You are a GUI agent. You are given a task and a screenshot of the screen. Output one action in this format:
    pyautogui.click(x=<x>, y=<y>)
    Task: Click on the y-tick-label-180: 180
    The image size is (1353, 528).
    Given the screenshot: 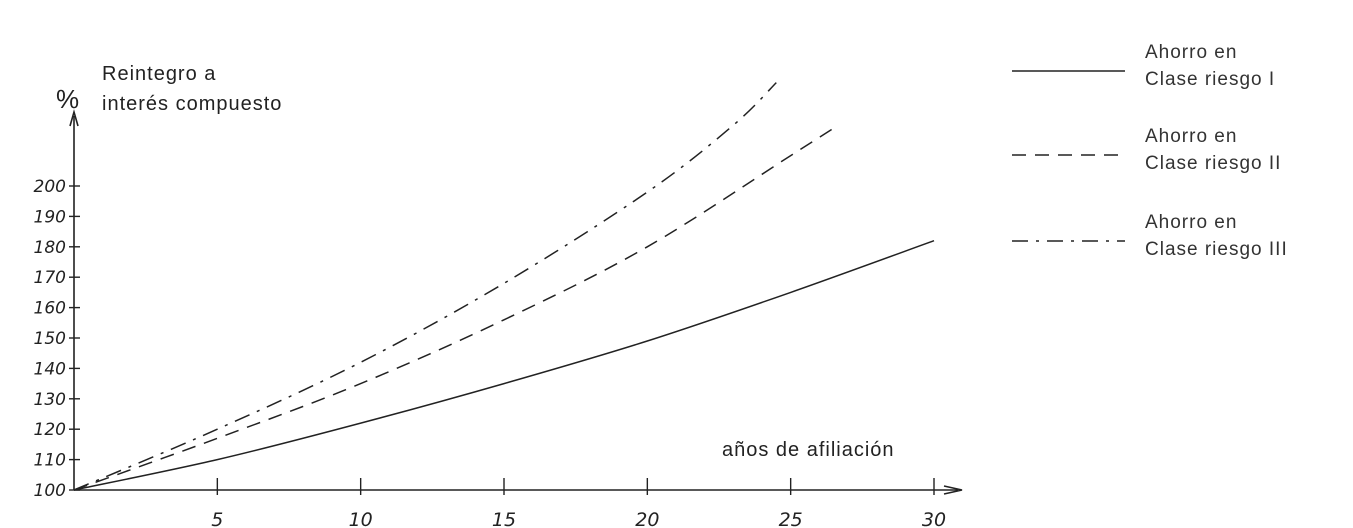 What is the action you would take?
    pyautogui.click(x=50, y=248)
    